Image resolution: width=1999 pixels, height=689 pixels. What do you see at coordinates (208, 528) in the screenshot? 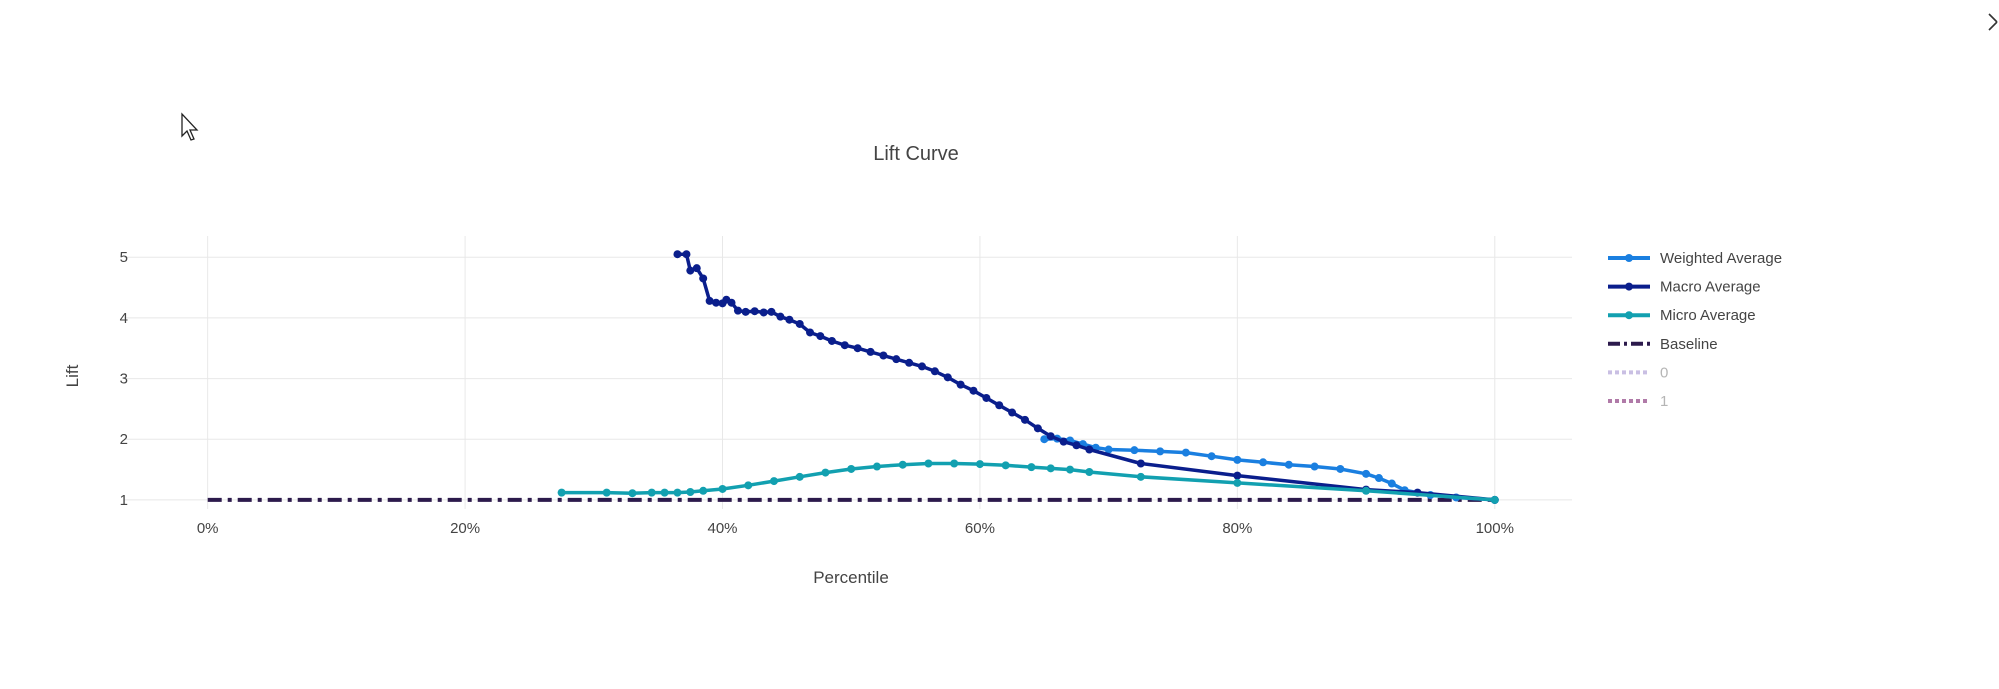
I see `x-tick-label: 0%` at bounding box center [208, 528].